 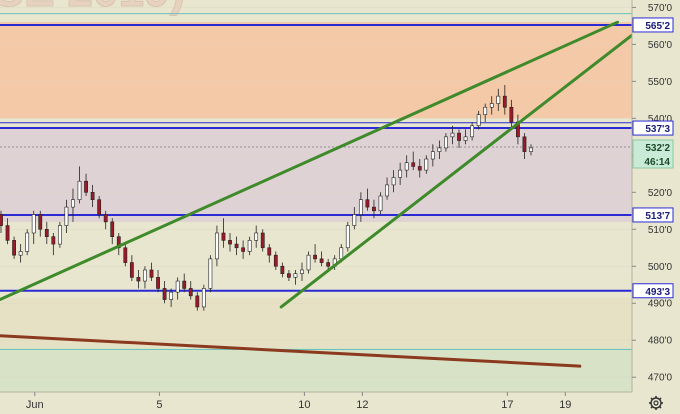 I want to click on price-axis-background, so click(x=656, y=196).